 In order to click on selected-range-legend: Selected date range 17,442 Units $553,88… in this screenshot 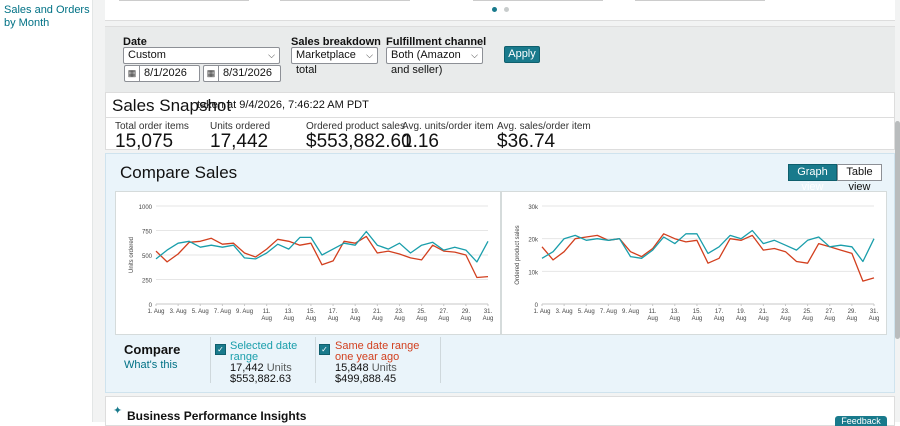, I will do `click(270, 363)`.